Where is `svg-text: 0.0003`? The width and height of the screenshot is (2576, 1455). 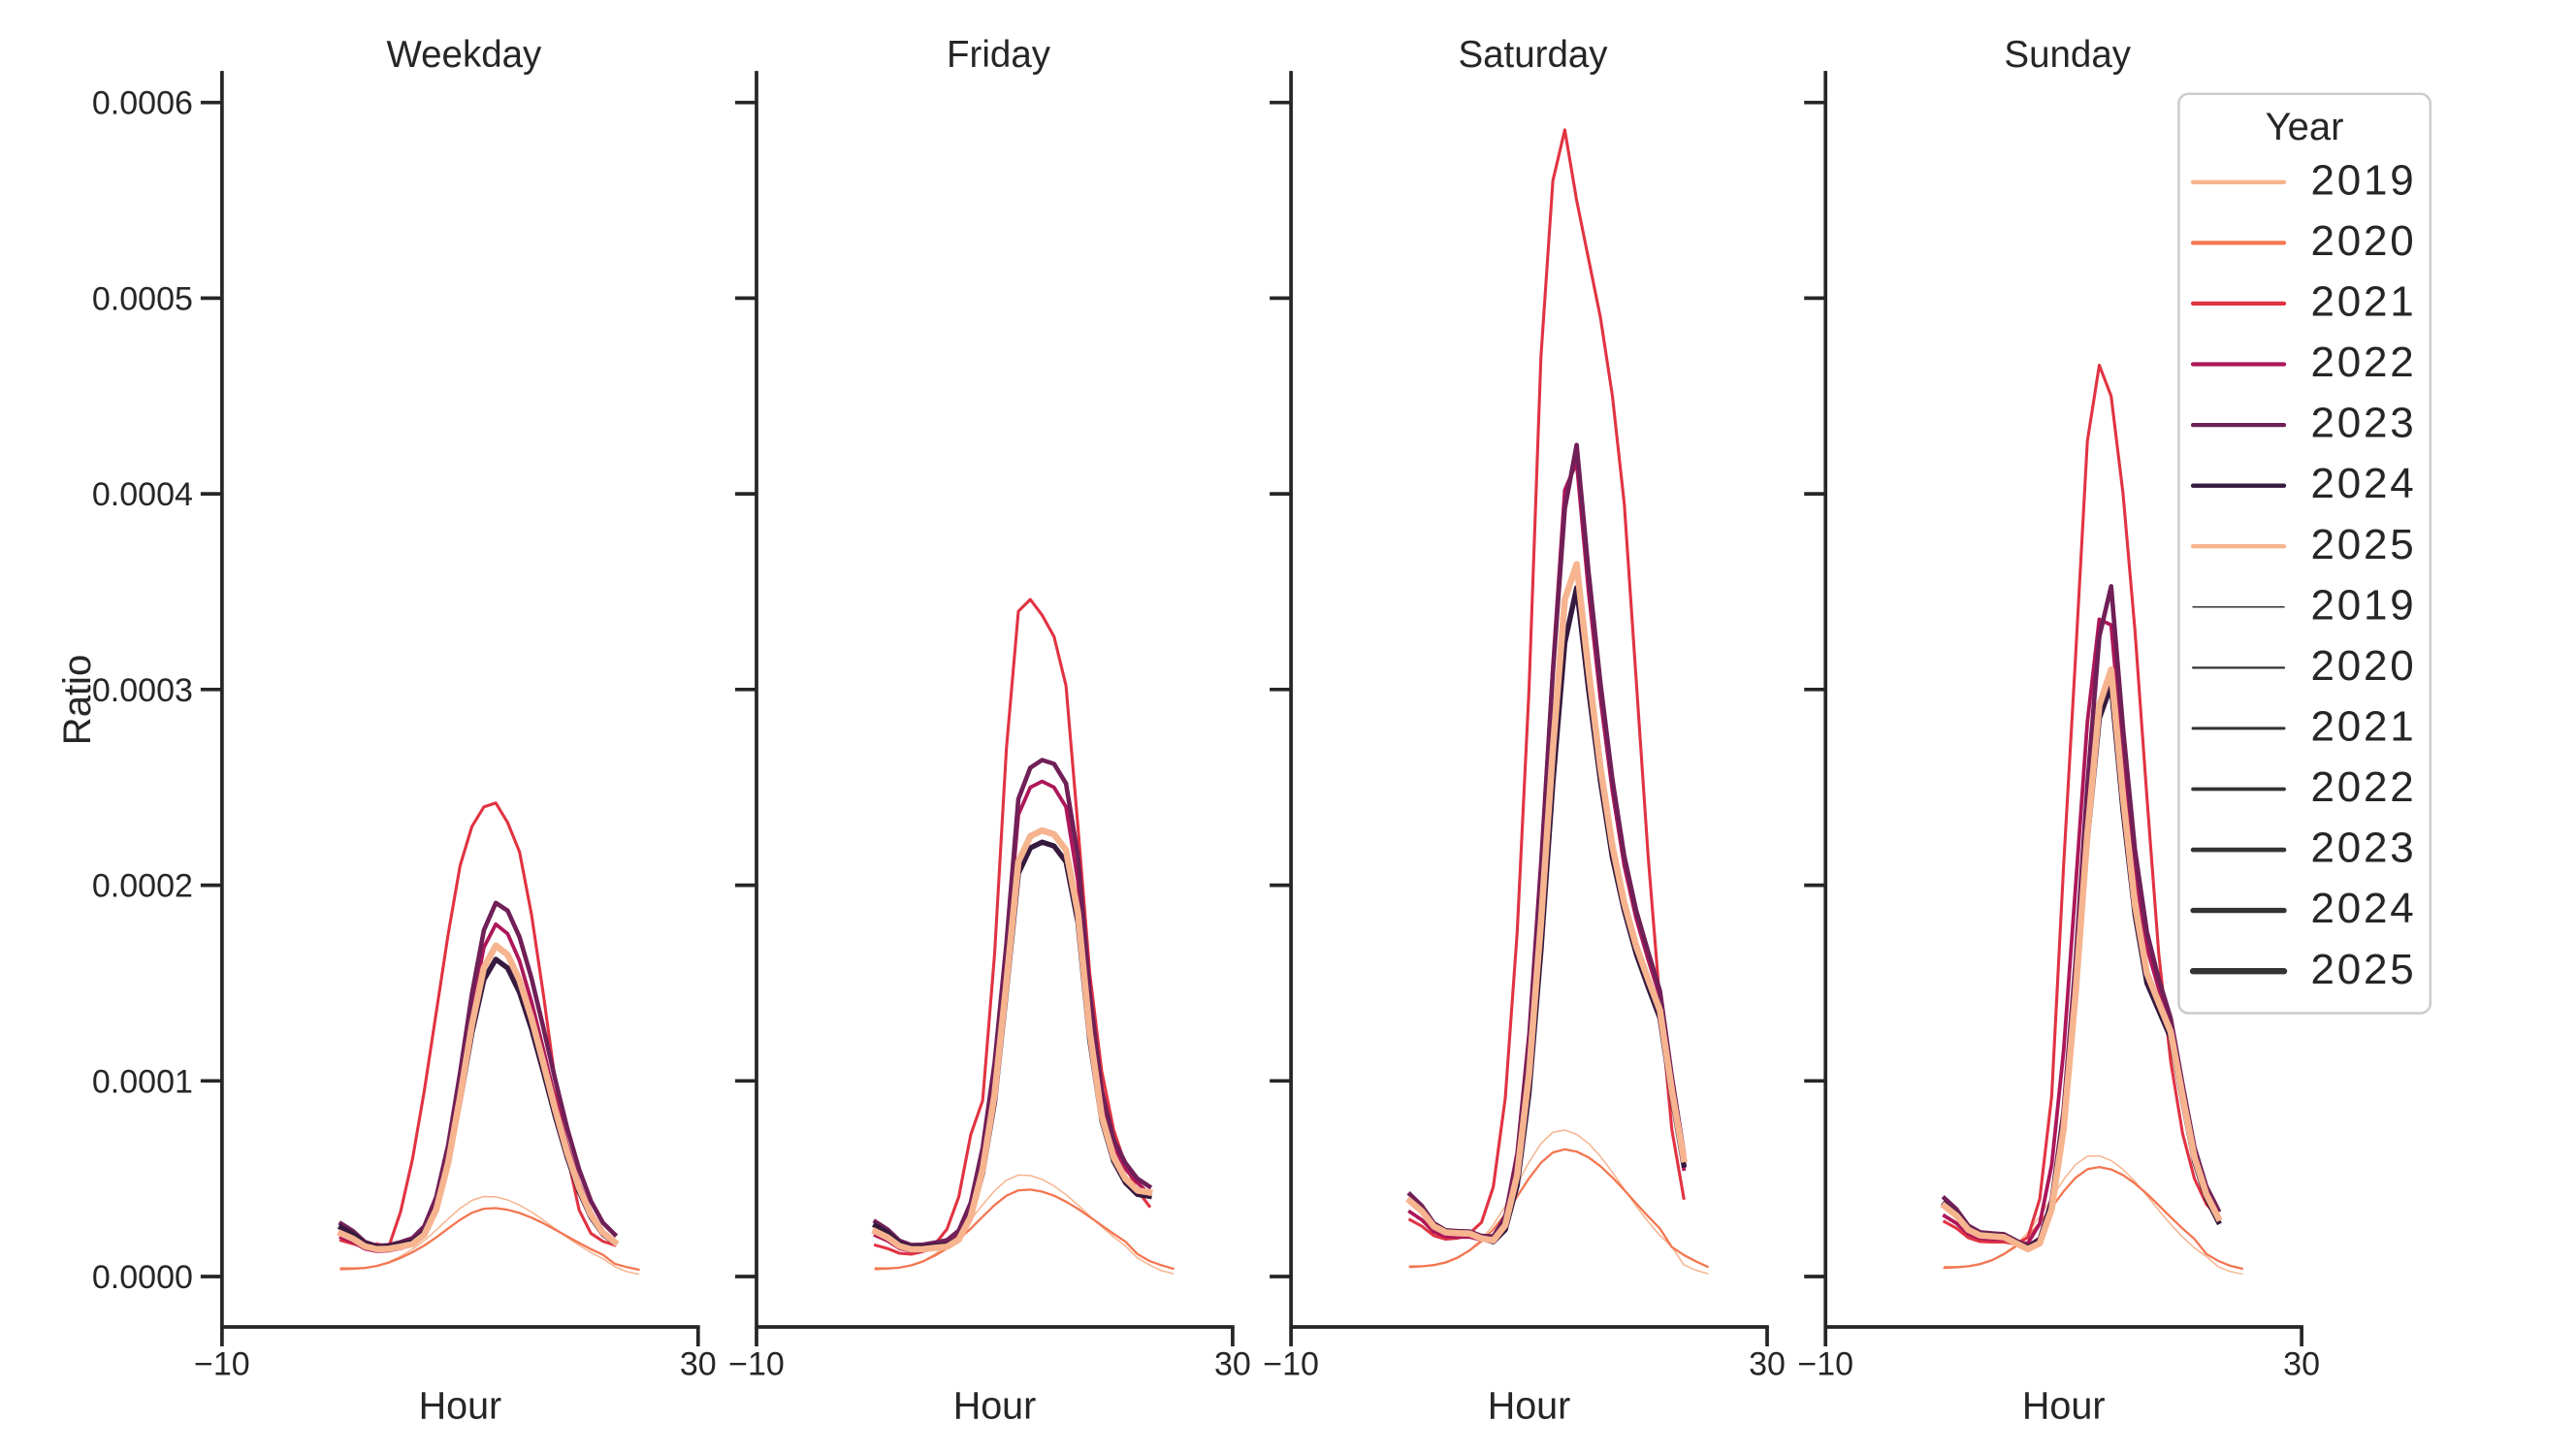 svg-text: 0.0003 is located at coordinates (142, 690).